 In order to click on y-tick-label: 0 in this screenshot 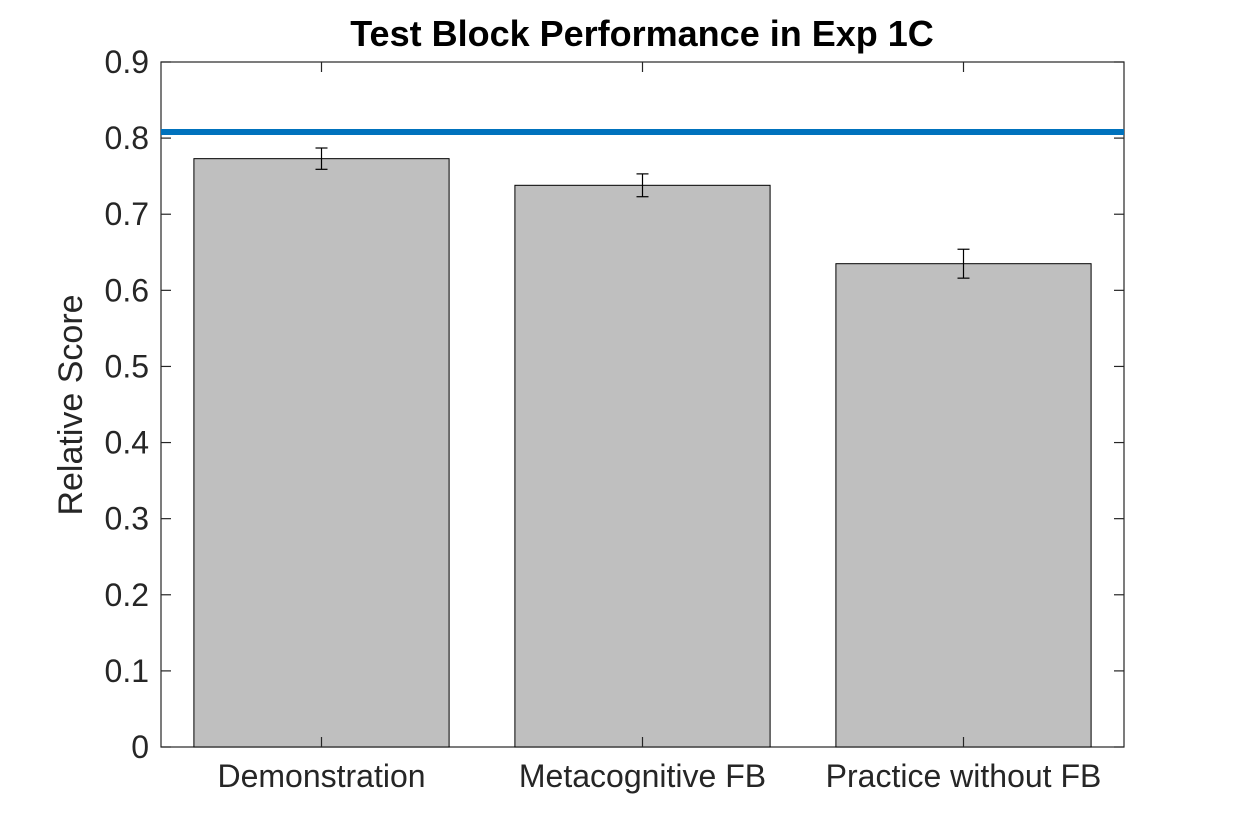, I will do `click(140, 747)`.